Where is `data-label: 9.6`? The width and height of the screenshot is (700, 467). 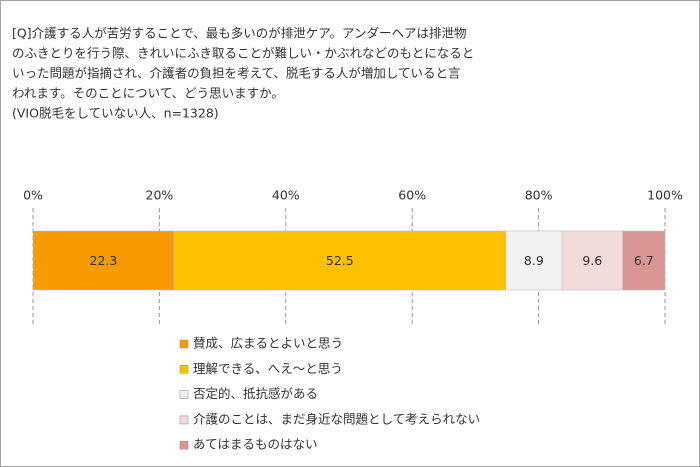 data-label: 9.6 is located at coordinates (592, 260).